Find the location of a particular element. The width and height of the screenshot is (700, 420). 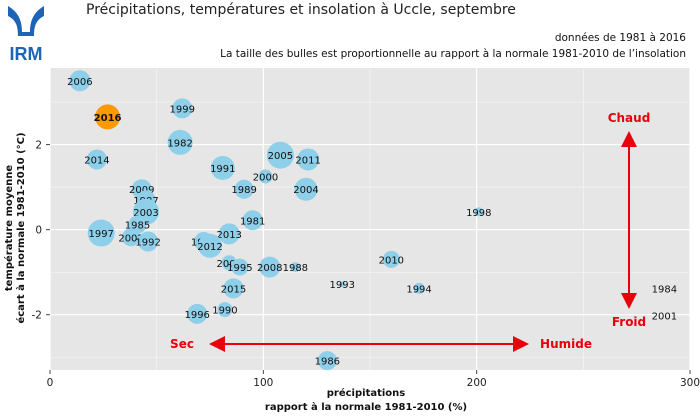

bubble-label-1998: 1998 is located at coordinates (478, 213).